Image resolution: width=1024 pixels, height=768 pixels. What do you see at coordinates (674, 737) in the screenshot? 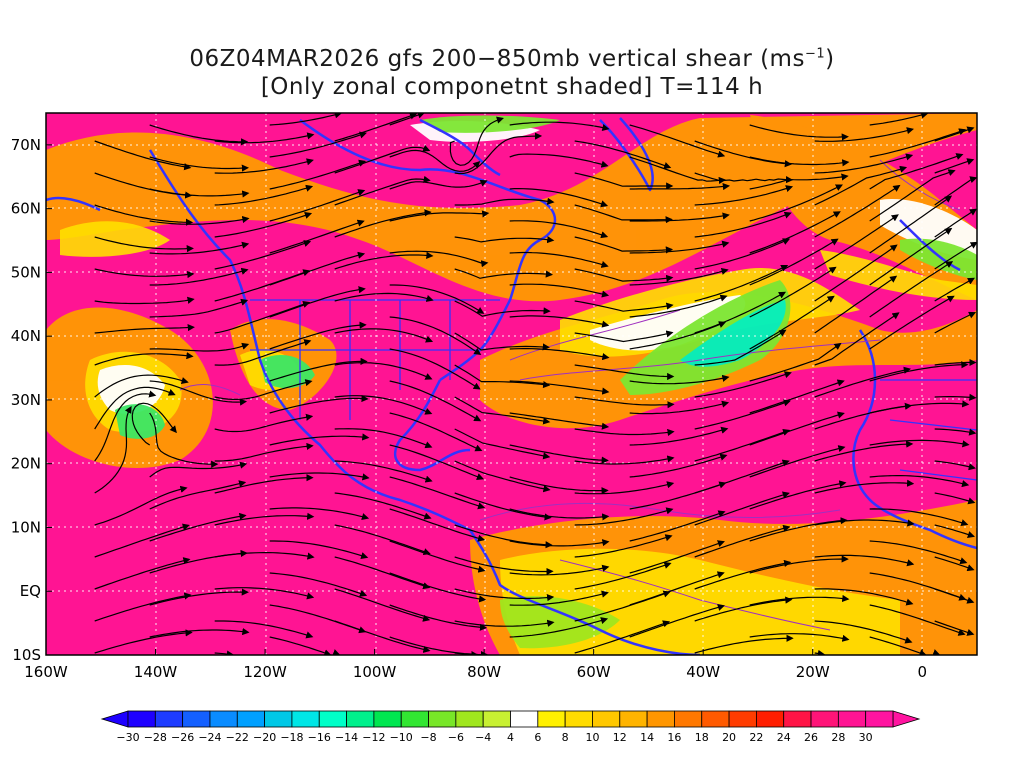
I see `colorbar-label: 16` at bounding box center [674, 737].